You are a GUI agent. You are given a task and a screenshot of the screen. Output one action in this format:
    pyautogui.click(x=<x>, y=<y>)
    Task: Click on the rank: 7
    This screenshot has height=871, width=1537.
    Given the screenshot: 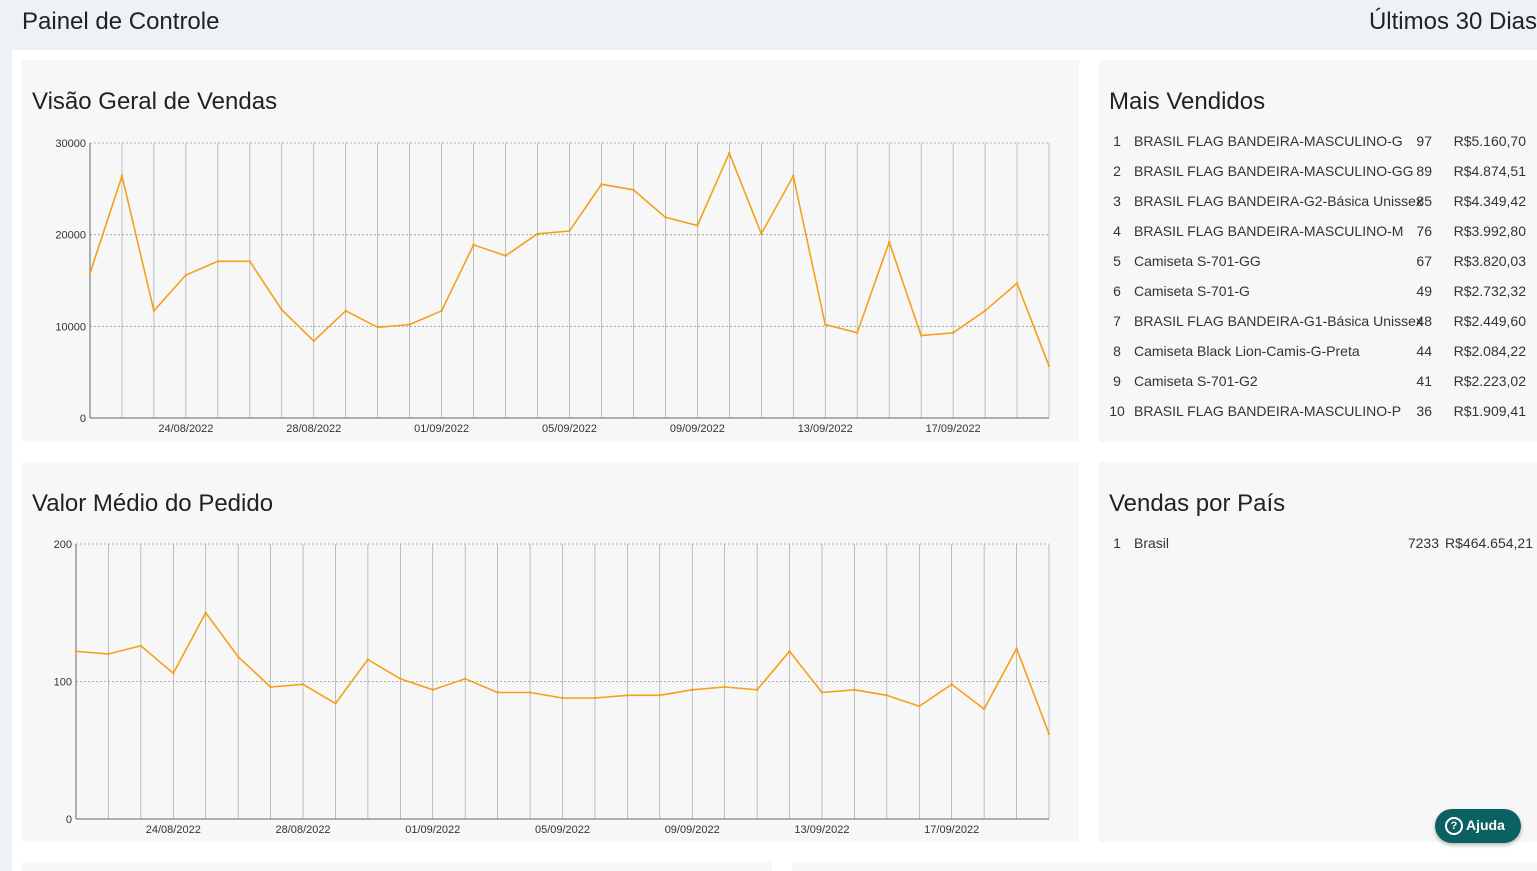 What is the action you would take?
    pyautogui.click(x=1117, y=321)
    